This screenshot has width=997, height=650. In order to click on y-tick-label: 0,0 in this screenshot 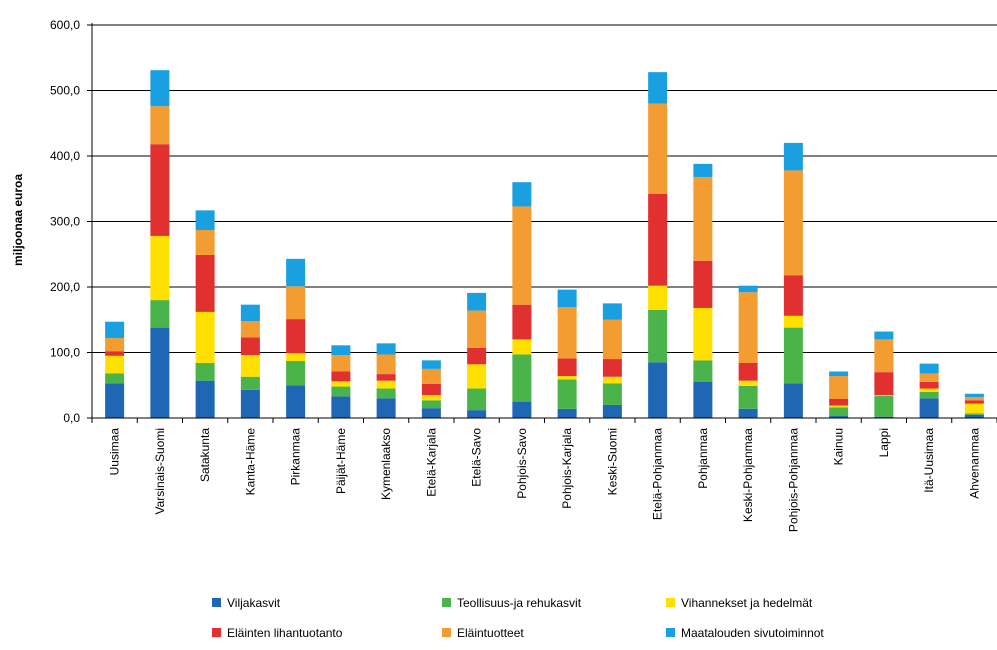, I will do `click(71, 418)`.